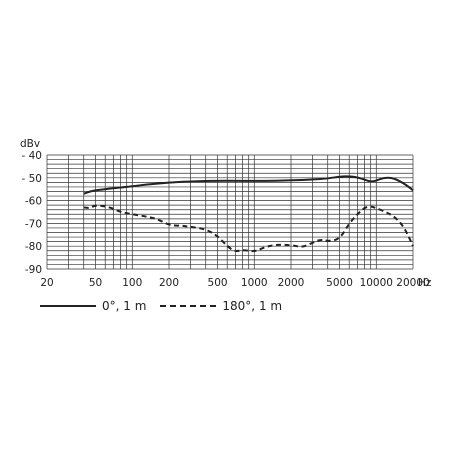 The image size is (452, 452). Describe the element at coordinates (339, 283) in the screenshot. I see `x-tick-label: 5000` at that location.